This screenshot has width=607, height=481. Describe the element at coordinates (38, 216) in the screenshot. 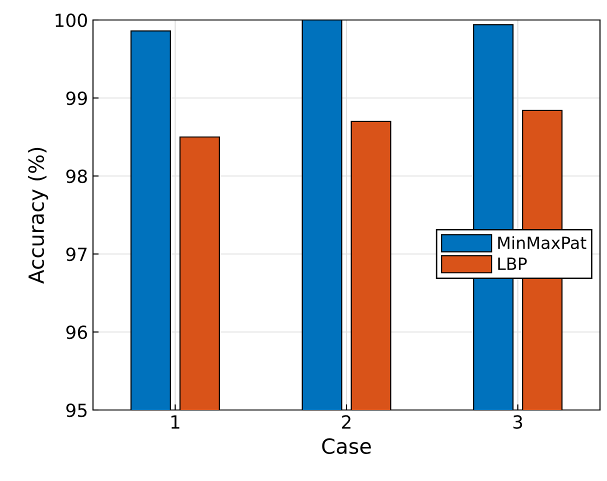

I see `y-axis-title: Accuracy (%)` at that location.